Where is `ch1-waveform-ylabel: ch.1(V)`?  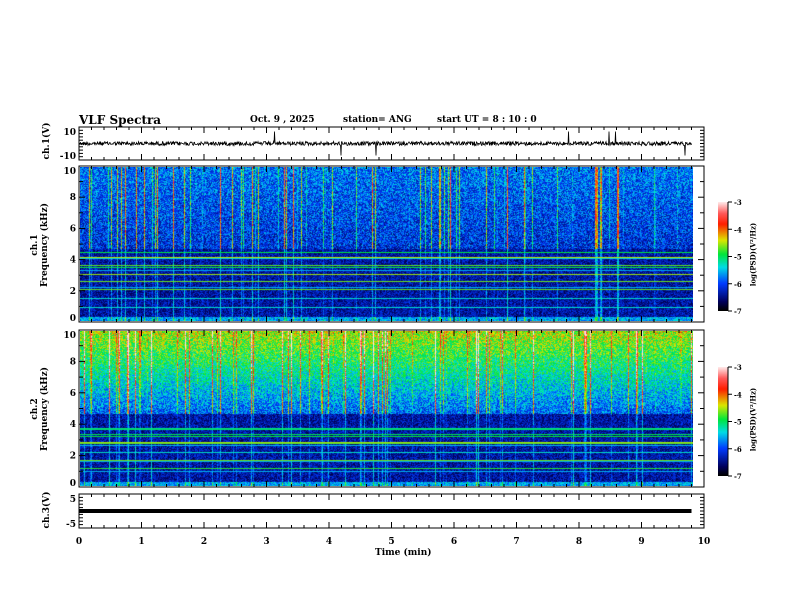 ch1-waveform-ylabel: ch.1(V) is located at coordinates (47, 141).